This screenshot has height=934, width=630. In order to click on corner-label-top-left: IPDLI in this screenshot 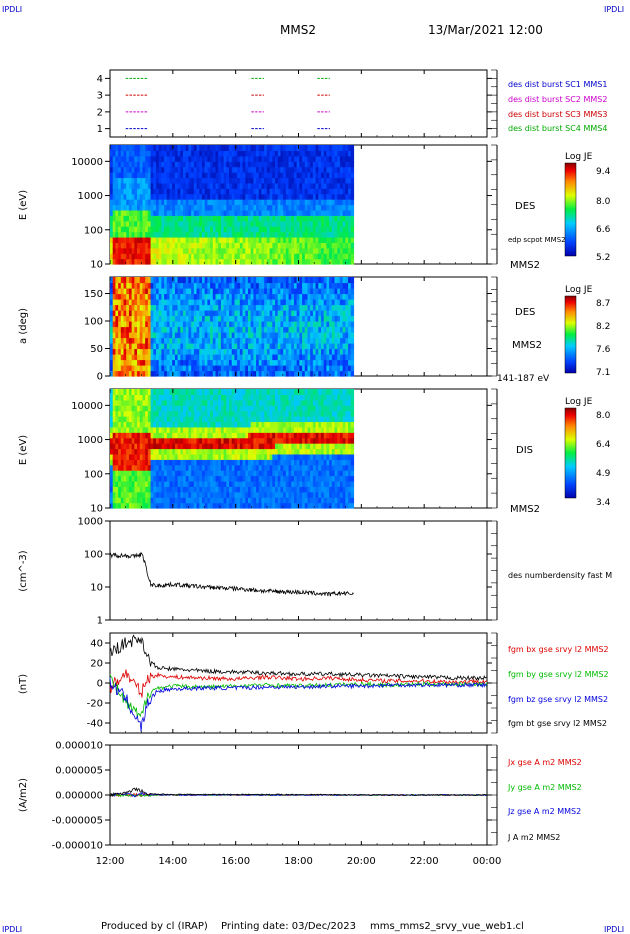, I will do `click(12, 9)`.